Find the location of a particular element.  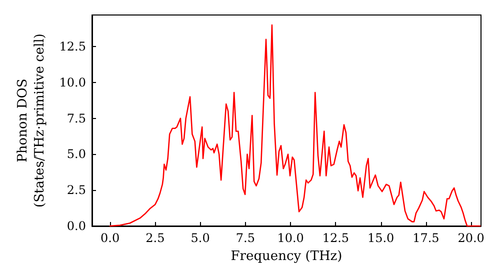

x-tick-label: 7.5 is located at coordinates (245, 238).